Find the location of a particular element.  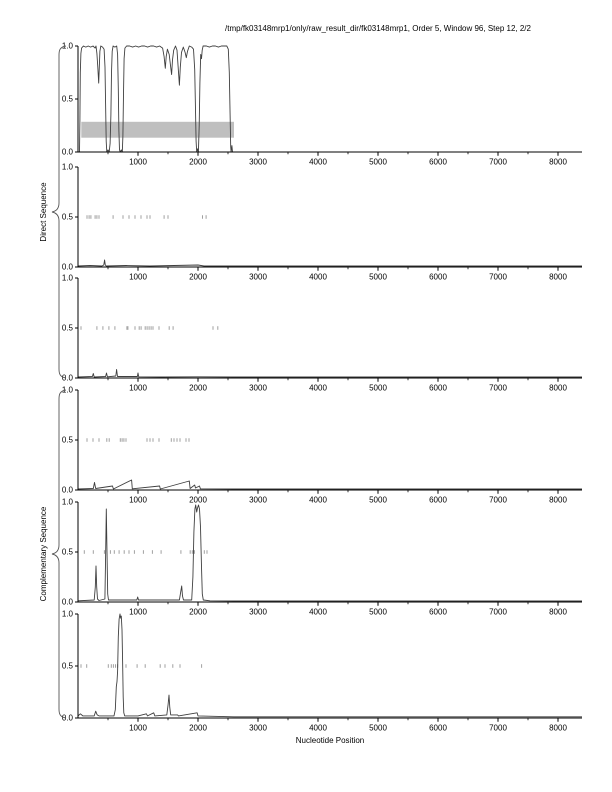

group-label-complementary-sequence: Complementary Sequence is located at coordinates (43, 553).